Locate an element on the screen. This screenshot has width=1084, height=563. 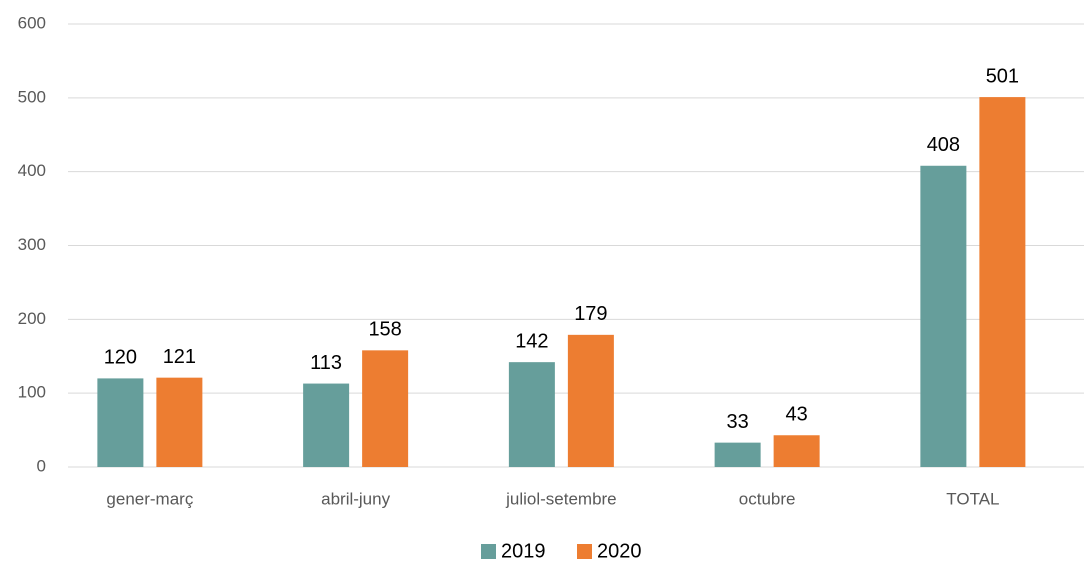
y-tick-label: 400 is located at coordinates (32, 170).